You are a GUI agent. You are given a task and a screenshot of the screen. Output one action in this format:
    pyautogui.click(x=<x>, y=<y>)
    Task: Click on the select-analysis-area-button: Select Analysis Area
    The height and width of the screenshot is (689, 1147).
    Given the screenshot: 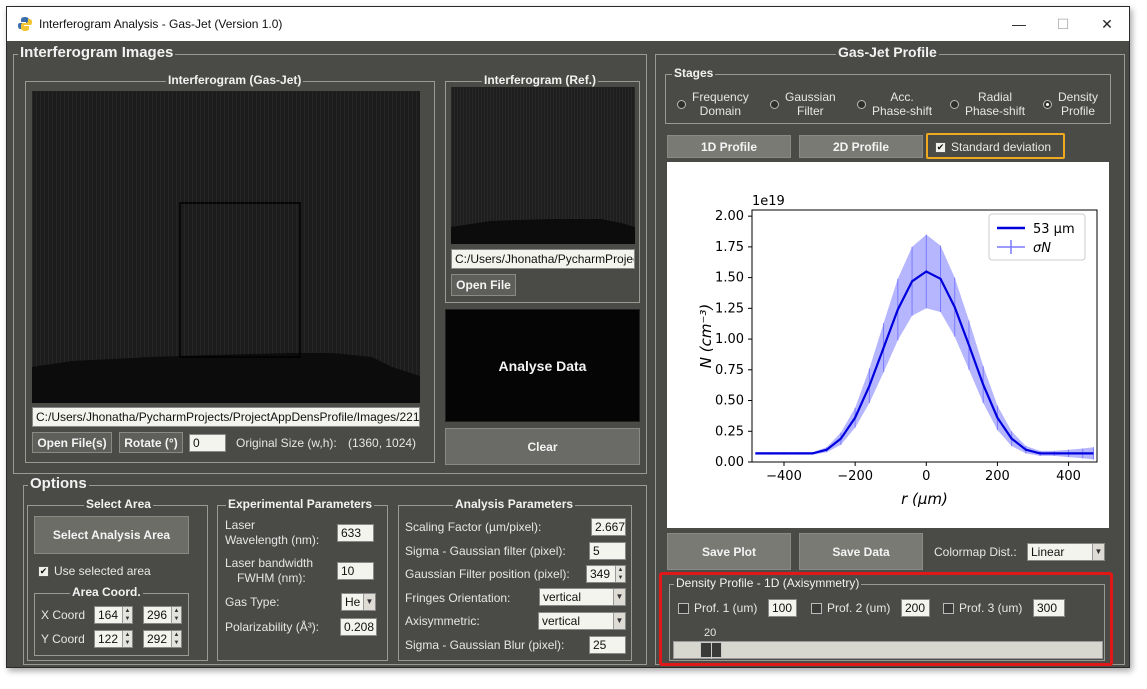 What is the action you would take?
    pyautogui.click(x=111, y=535)
    